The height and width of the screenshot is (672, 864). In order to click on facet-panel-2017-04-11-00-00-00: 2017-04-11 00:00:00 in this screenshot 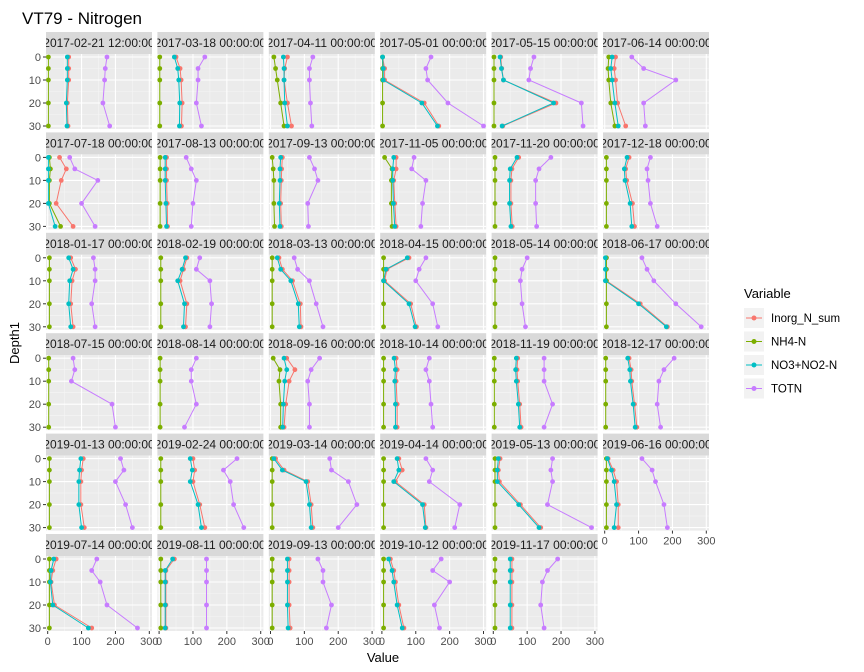, I will do `click(321, 80)`.